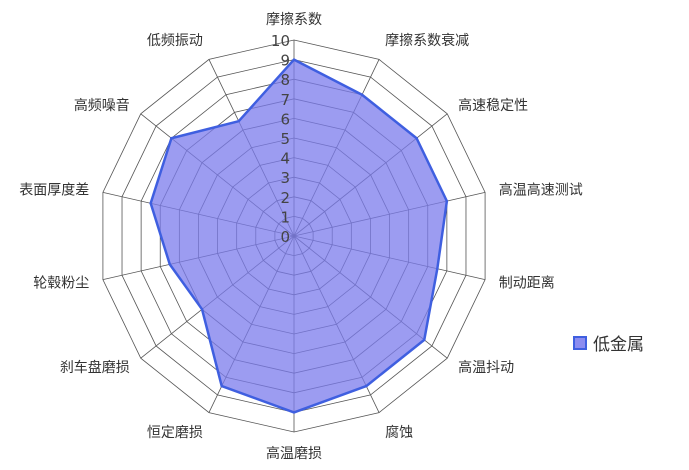  What do you see at coordinates (580, 342) in the screenshot?
I see `legend-swatch` at bounding box center [580, 342].